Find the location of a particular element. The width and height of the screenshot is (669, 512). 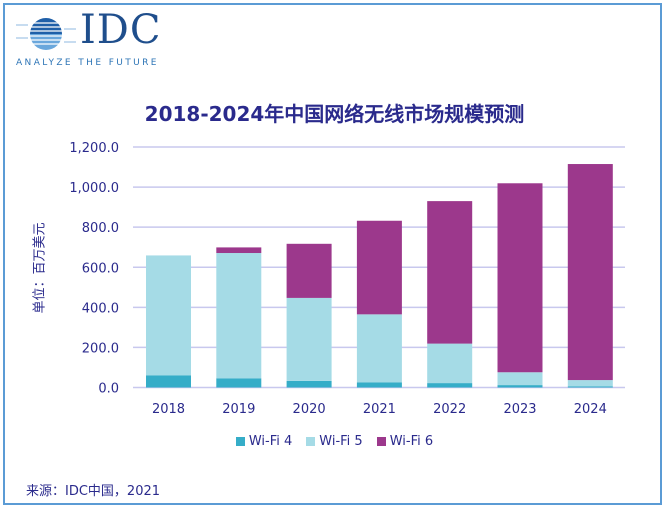

y-tick-label: 600.0 is located at coordinates (100, 268).